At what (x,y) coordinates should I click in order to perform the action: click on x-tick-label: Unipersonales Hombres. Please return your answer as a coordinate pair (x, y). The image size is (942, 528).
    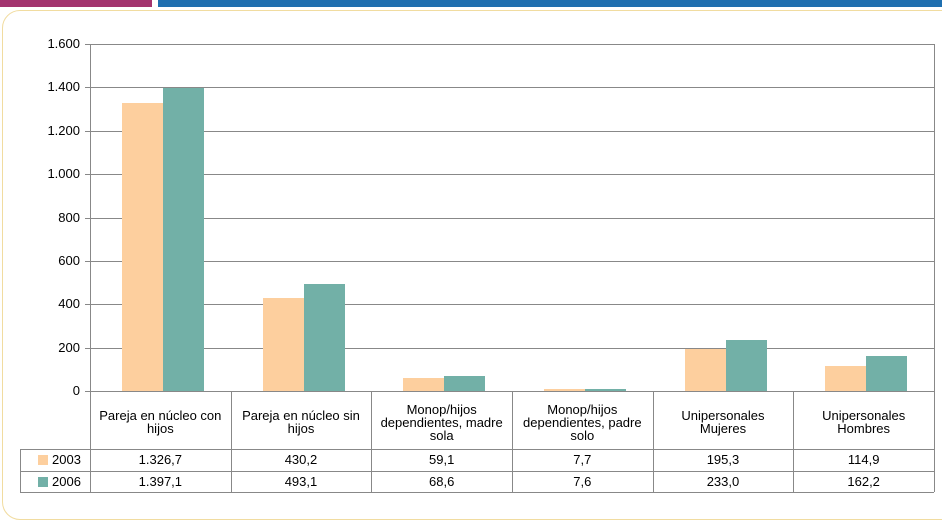
    Looking at the image, I should click on (864, 422).